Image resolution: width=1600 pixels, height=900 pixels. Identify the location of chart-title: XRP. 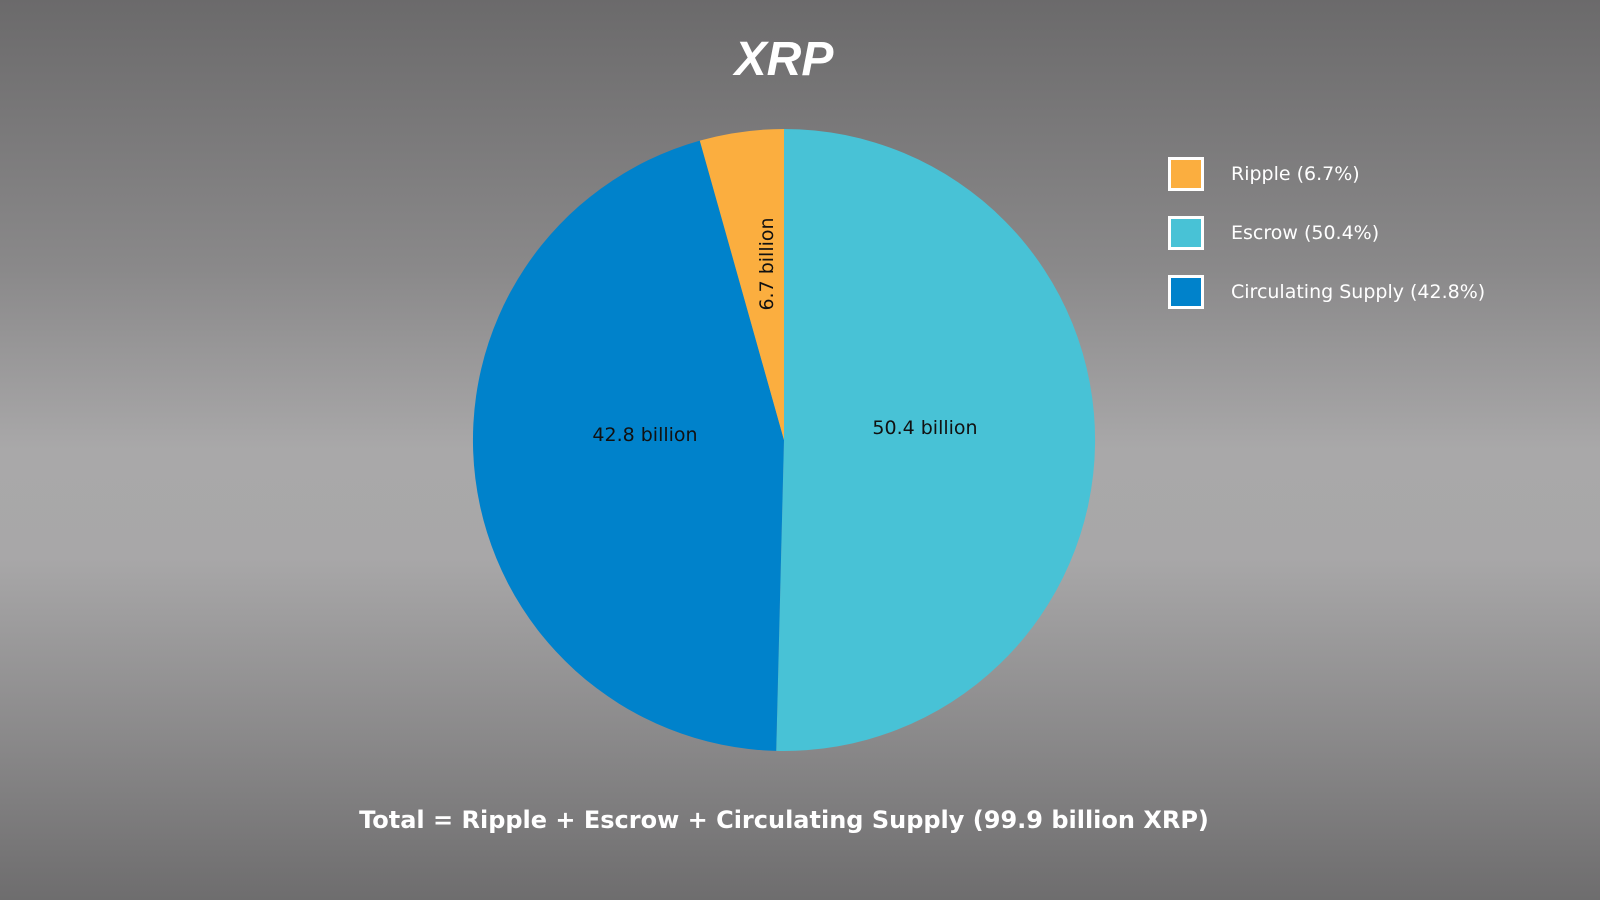
(784, 59).